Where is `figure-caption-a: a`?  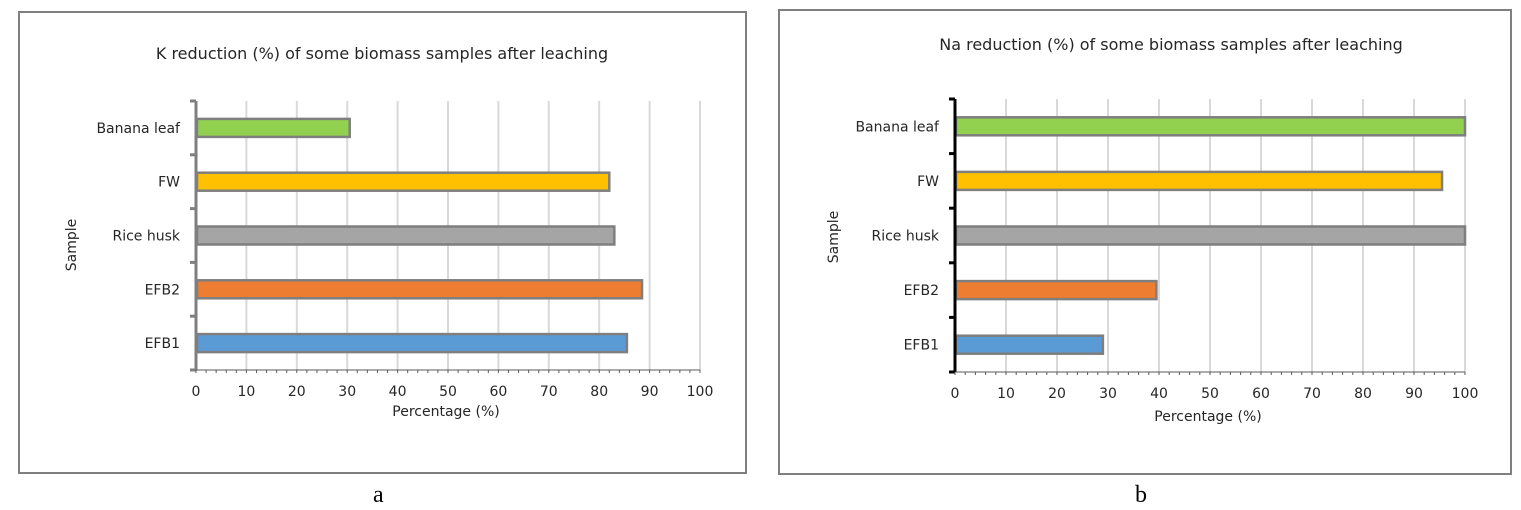
figure-caption-a: a is located at coordinates (378, 495).